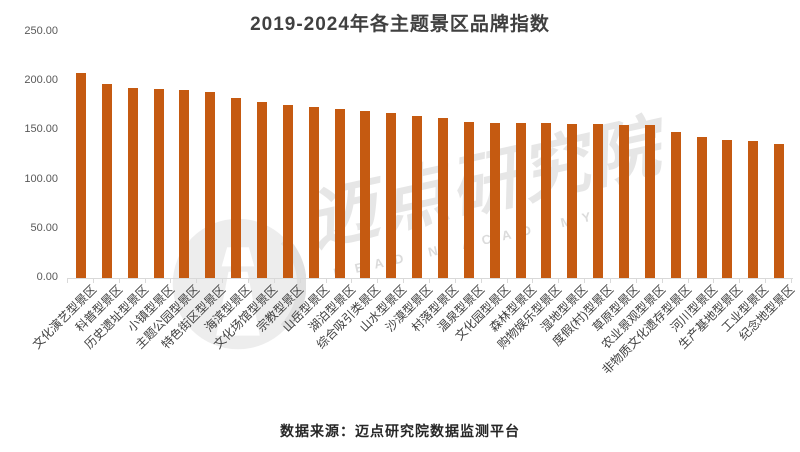 This screenshot has height=452, width=800. I want to click on y-axis-tick-label: 200.00, so click(41, 80).